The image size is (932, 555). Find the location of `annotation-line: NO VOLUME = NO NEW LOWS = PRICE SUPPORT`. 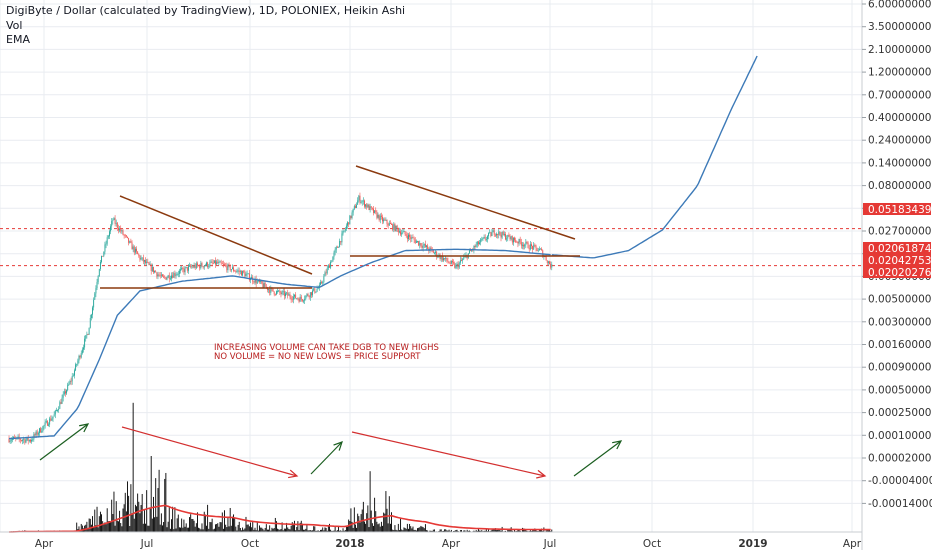

annotation-line: NO VOLUME = NO NEW LOWS = PRICE SUPPORT is located at coordinates (317, 357).